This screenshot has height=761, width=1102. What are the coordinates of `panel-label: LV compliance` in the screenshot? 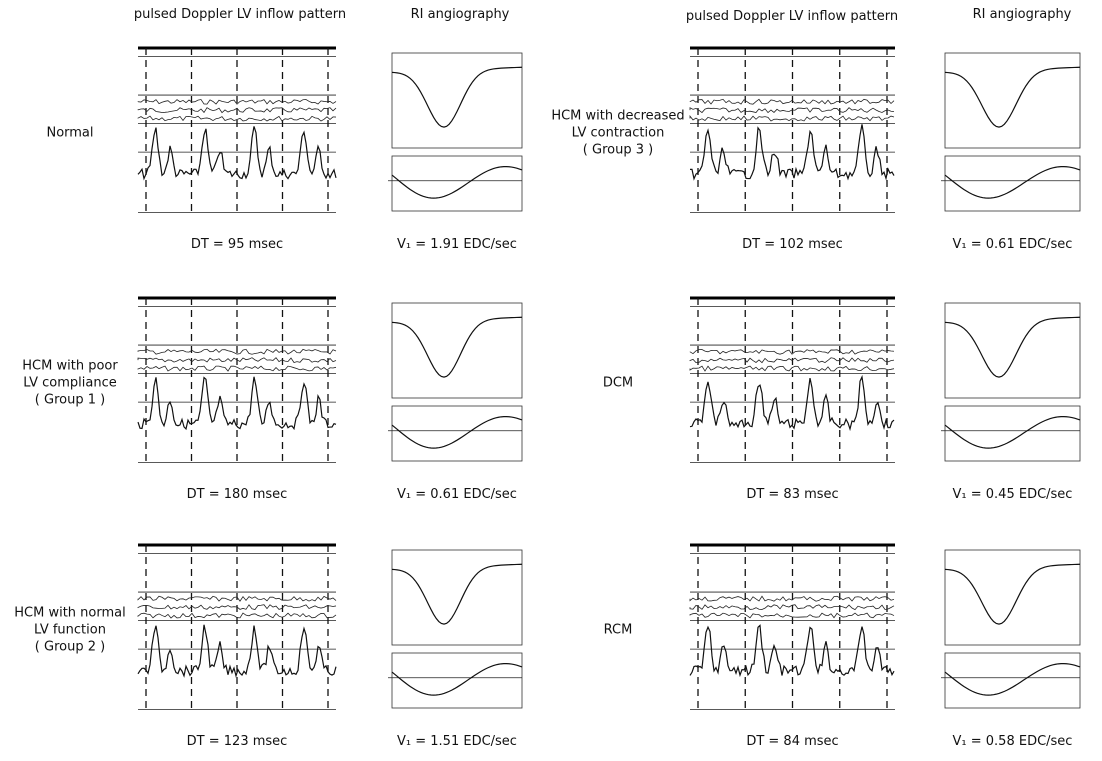 It's located at (69, 383).